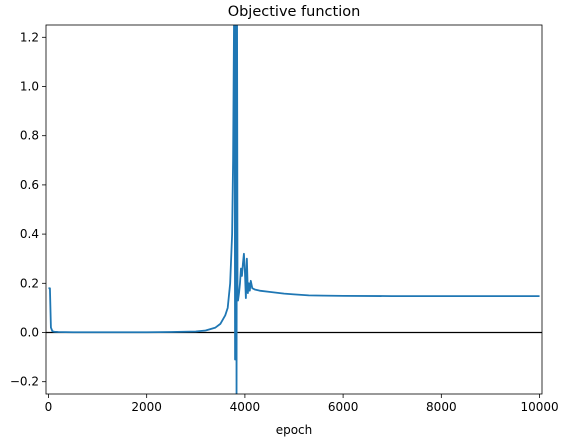  Describe the element at coordinates (29, 136) in the screenshot. I see `y-tick-label: 0.8` at that location.